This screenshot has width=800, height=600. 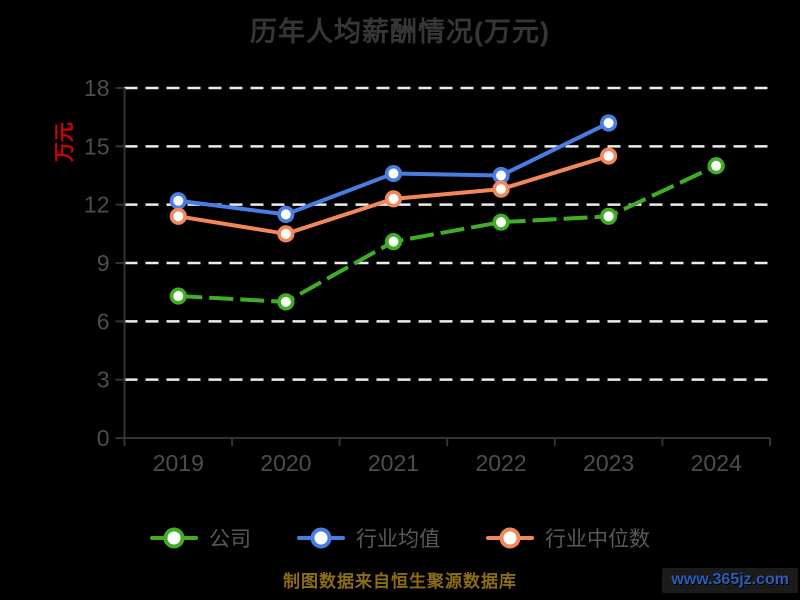 I want to click on legend-label: 行业中位数, so click(x=597, y=539).